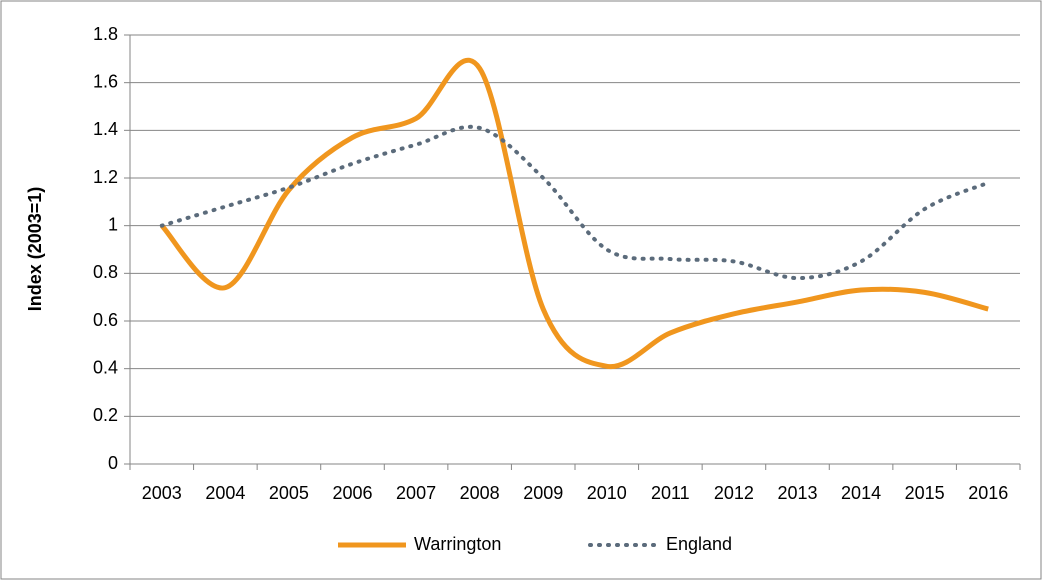 Image resolution: width=1043 pixels, height=581 pixels. I want to click on x-tick-label: 2010, so click(607, 493).